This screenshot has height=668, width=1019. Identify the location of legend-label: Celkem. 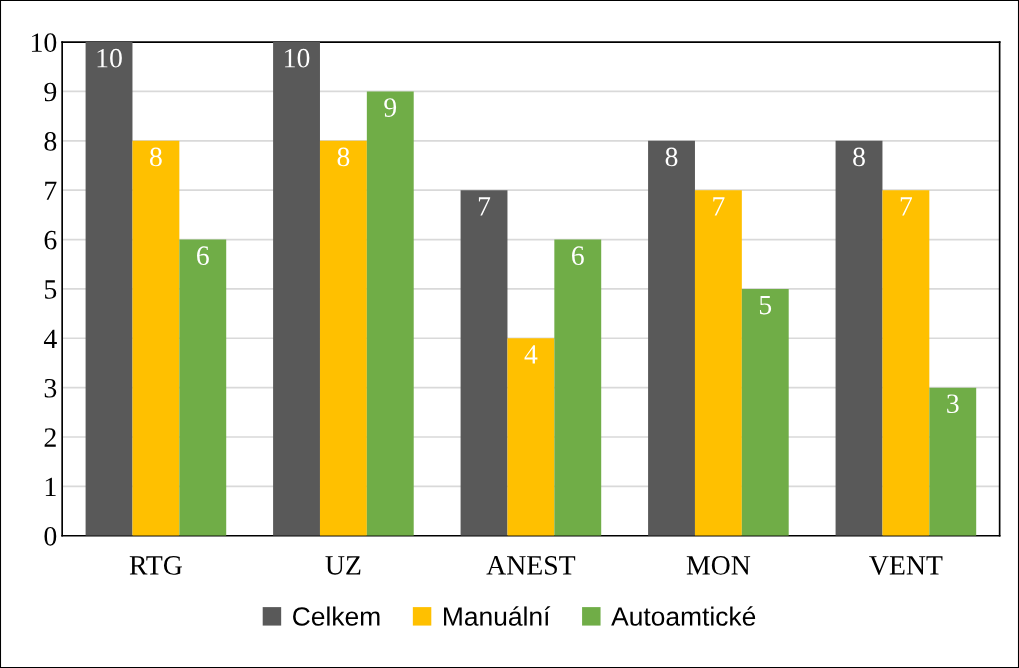
(336, 616).